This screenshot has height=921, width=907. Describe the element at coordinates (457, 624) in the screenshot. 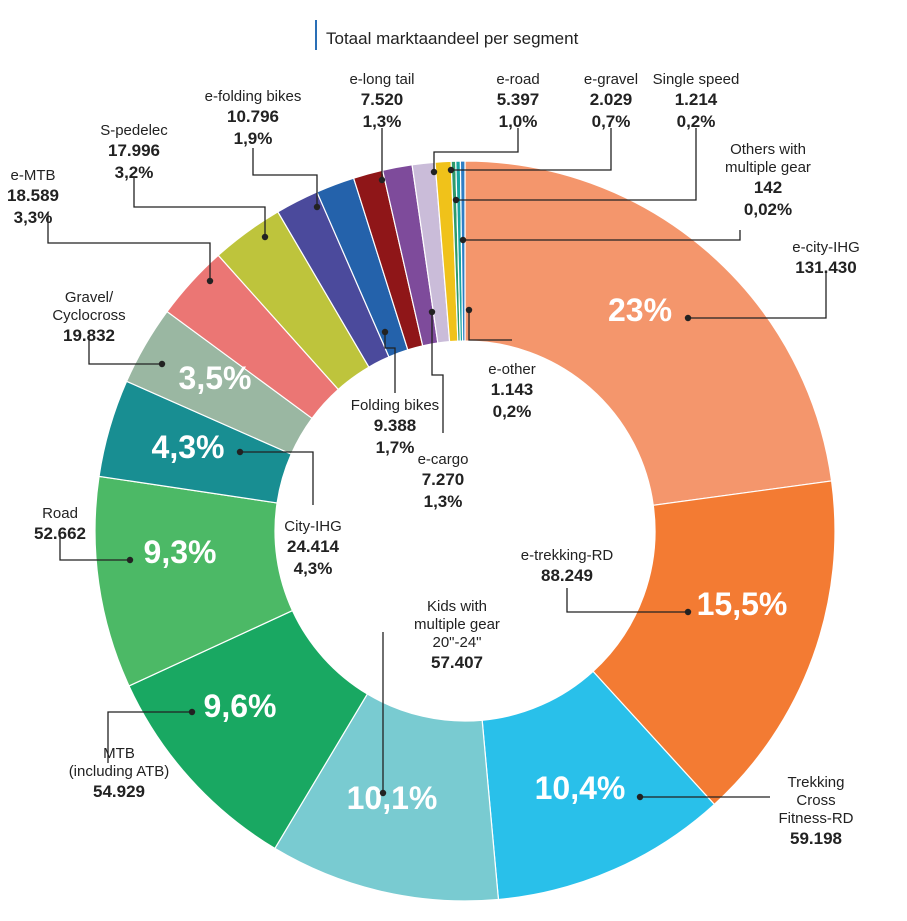

I see `callout-name-kids-with-multiple-gear-20-24: multiple gear` at that location.